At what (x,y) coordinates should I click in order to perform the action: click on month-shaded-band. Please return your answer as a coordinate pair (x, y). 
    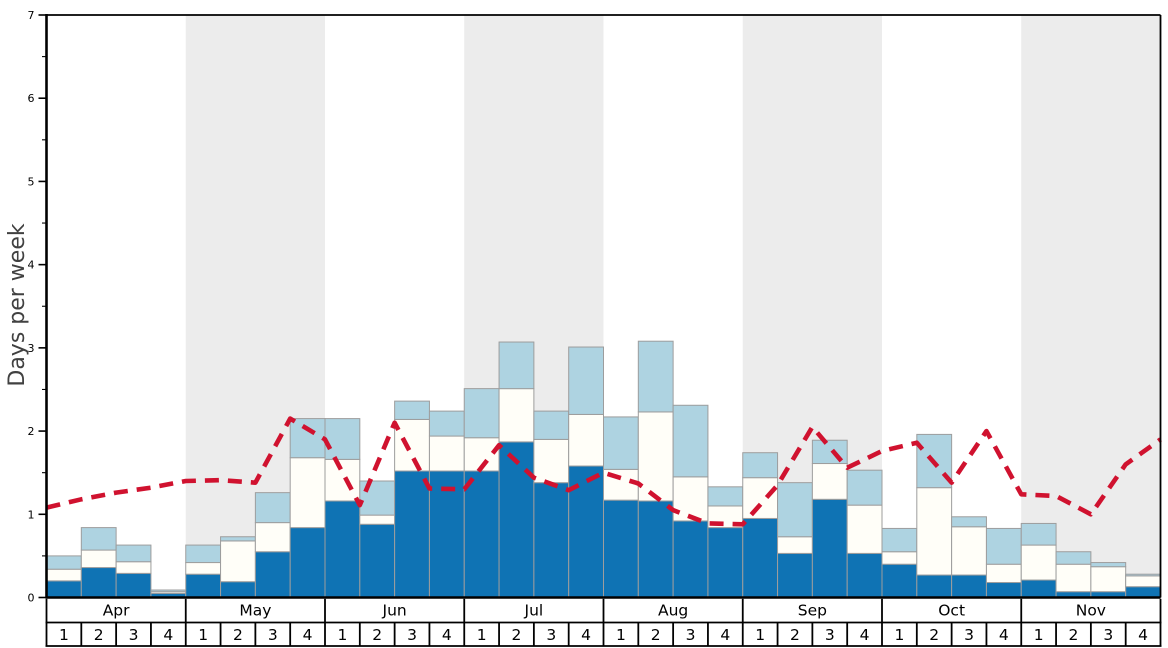
    Looking at the image, I should click on (1091, 306).